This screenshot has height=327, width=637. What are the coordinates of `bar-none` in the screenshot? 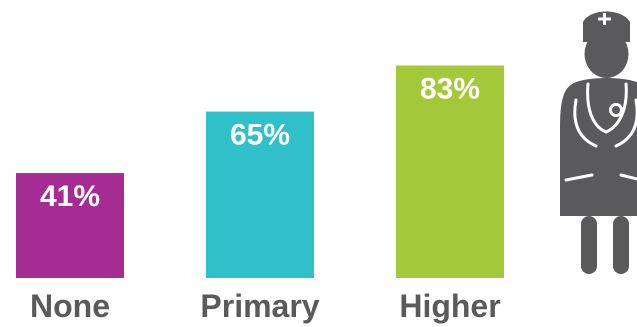 It's located at (70, 225).